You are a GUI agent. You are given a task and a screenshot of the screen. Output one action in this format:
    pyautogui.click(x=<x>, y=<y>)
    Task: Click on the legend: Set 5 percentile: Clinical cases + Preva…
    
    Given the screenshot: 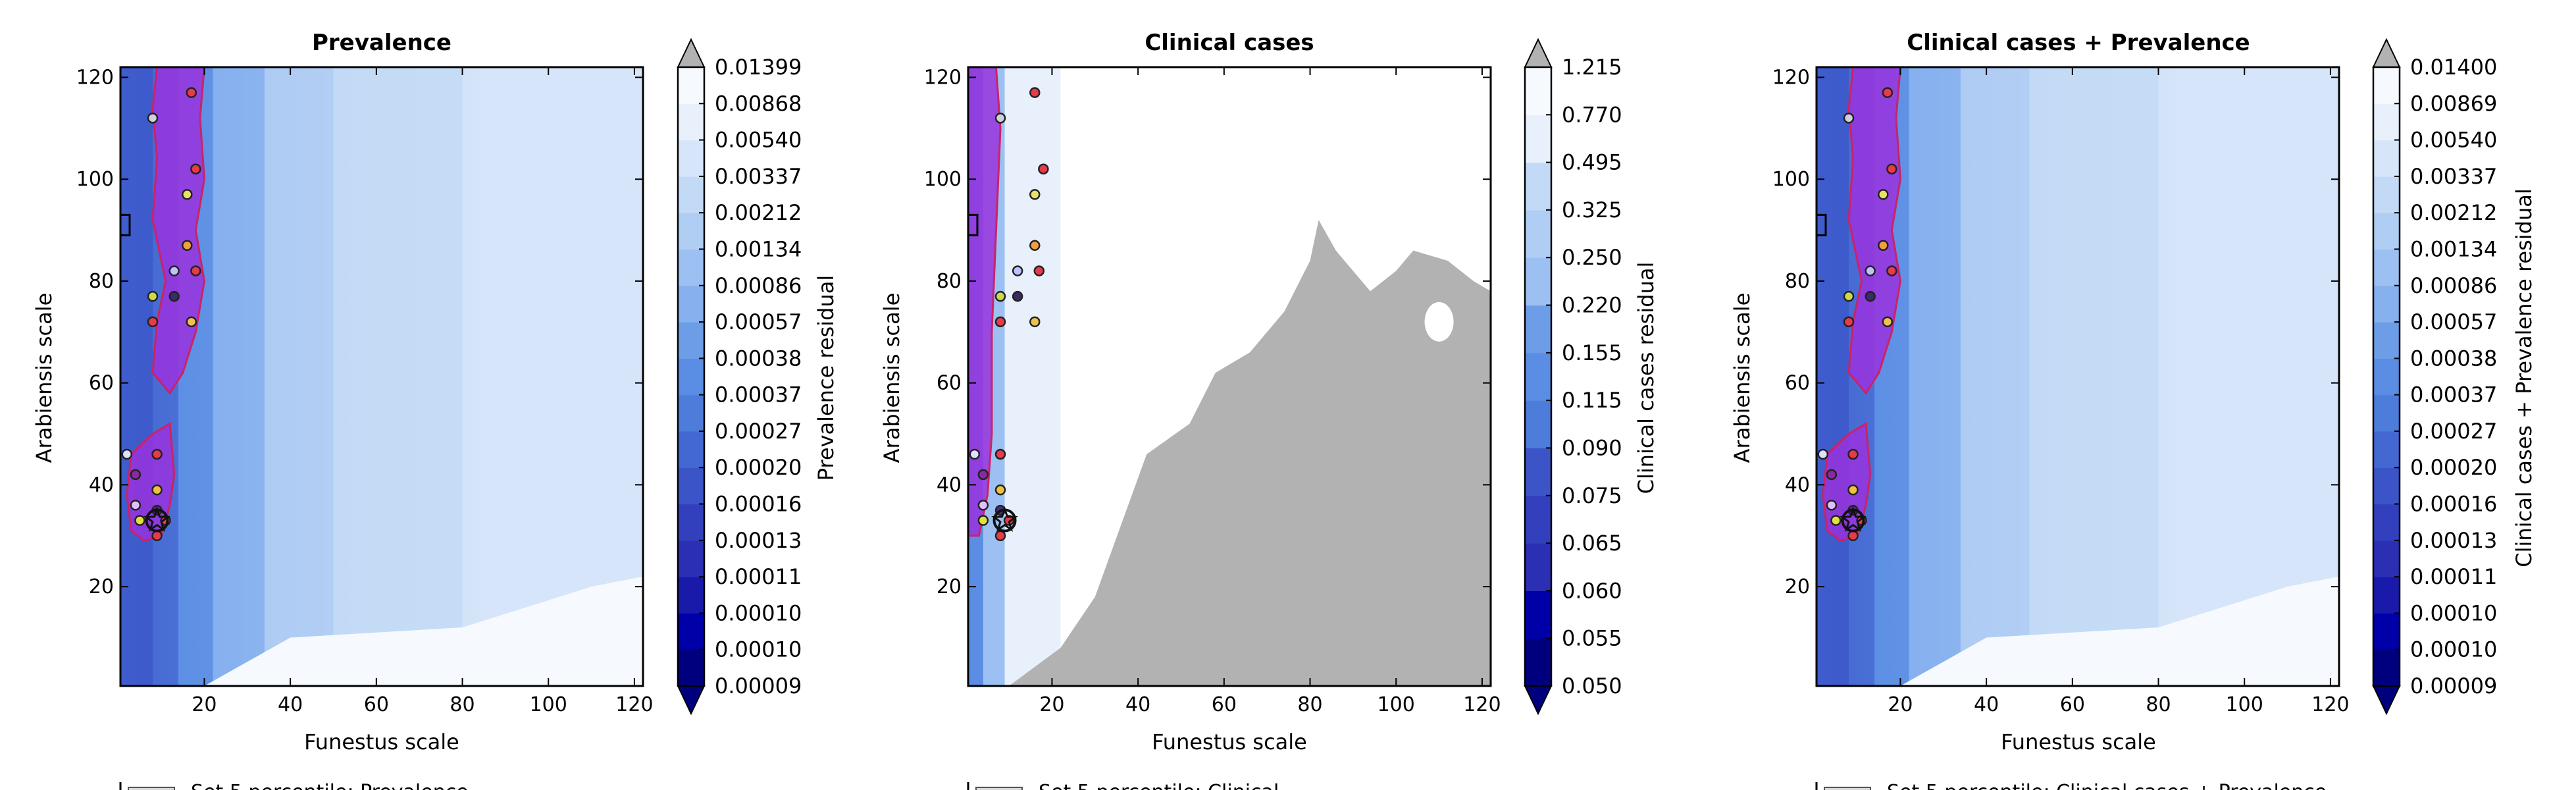 What is the action you would take?
    pyautogui.click(x=2071, y=786)
    